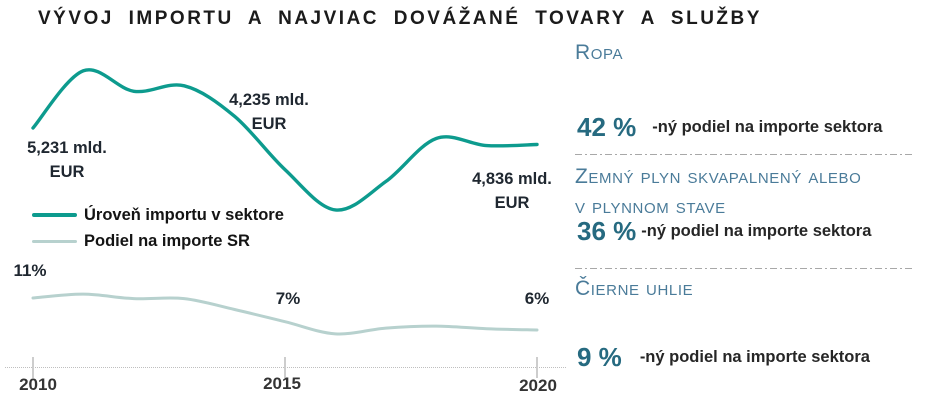 The image size is (945, 403). Describe the element at coordinates (285, 314) in the screenshot. I see `line-import-share` at that location.